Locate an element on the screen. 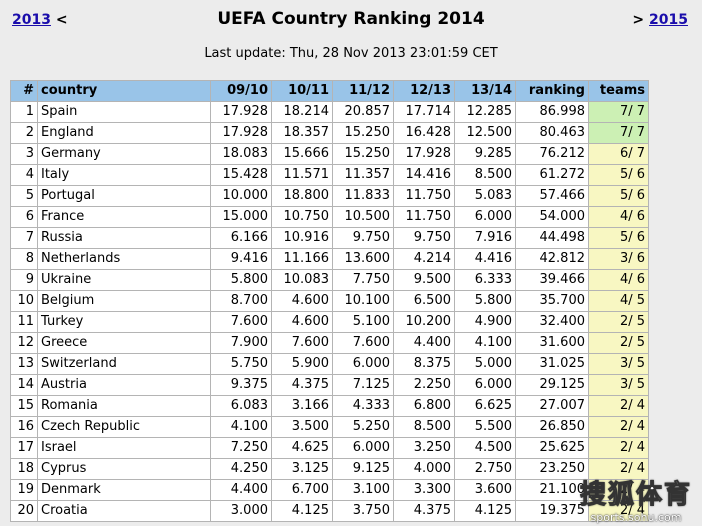 Image resolution: width=702 pixels, height=526 pixels. season-1314-cell: 6.333 is located at coordinates (485, 280).